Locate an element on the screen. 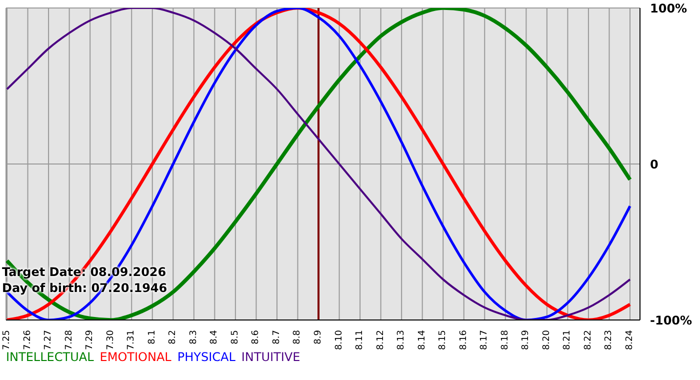  x-tick-label: 7.27 is located at coordinates (49, 340).